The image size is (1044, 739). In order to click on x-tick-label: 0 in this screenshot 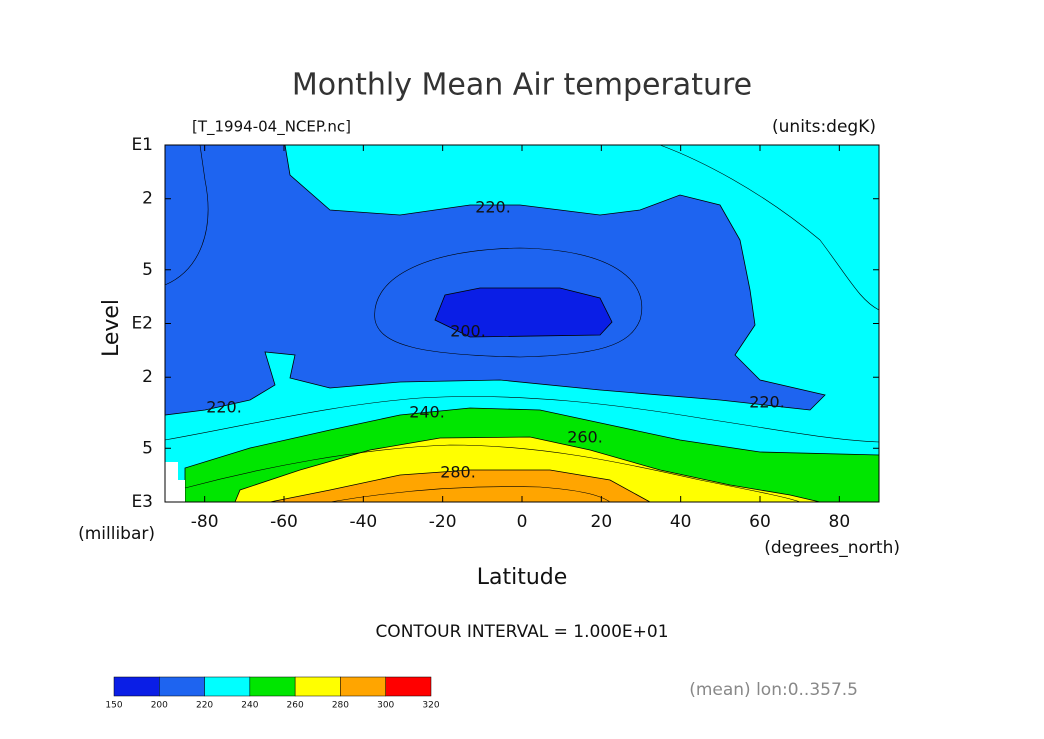, I will do `click(522, 522)`.